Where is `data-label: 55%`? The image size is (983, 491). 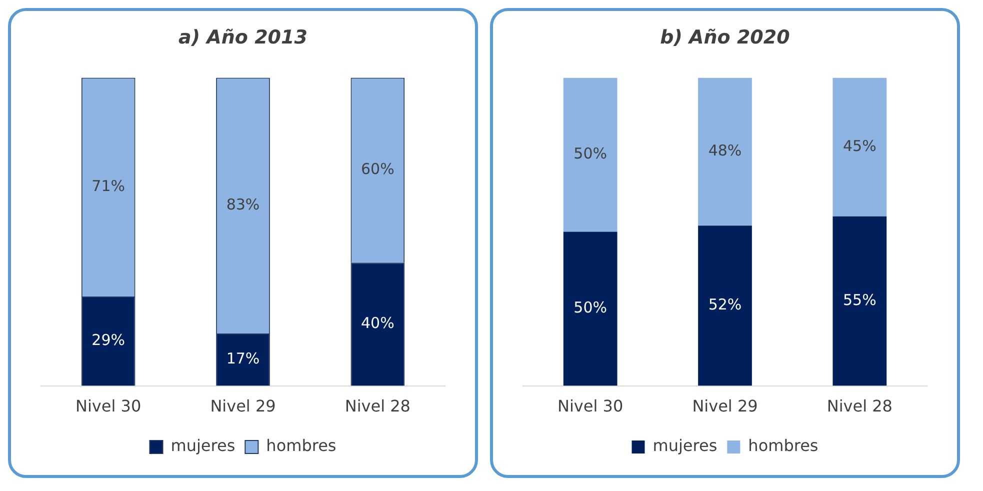
data-label: 55% is located at coordinates (859, 299).